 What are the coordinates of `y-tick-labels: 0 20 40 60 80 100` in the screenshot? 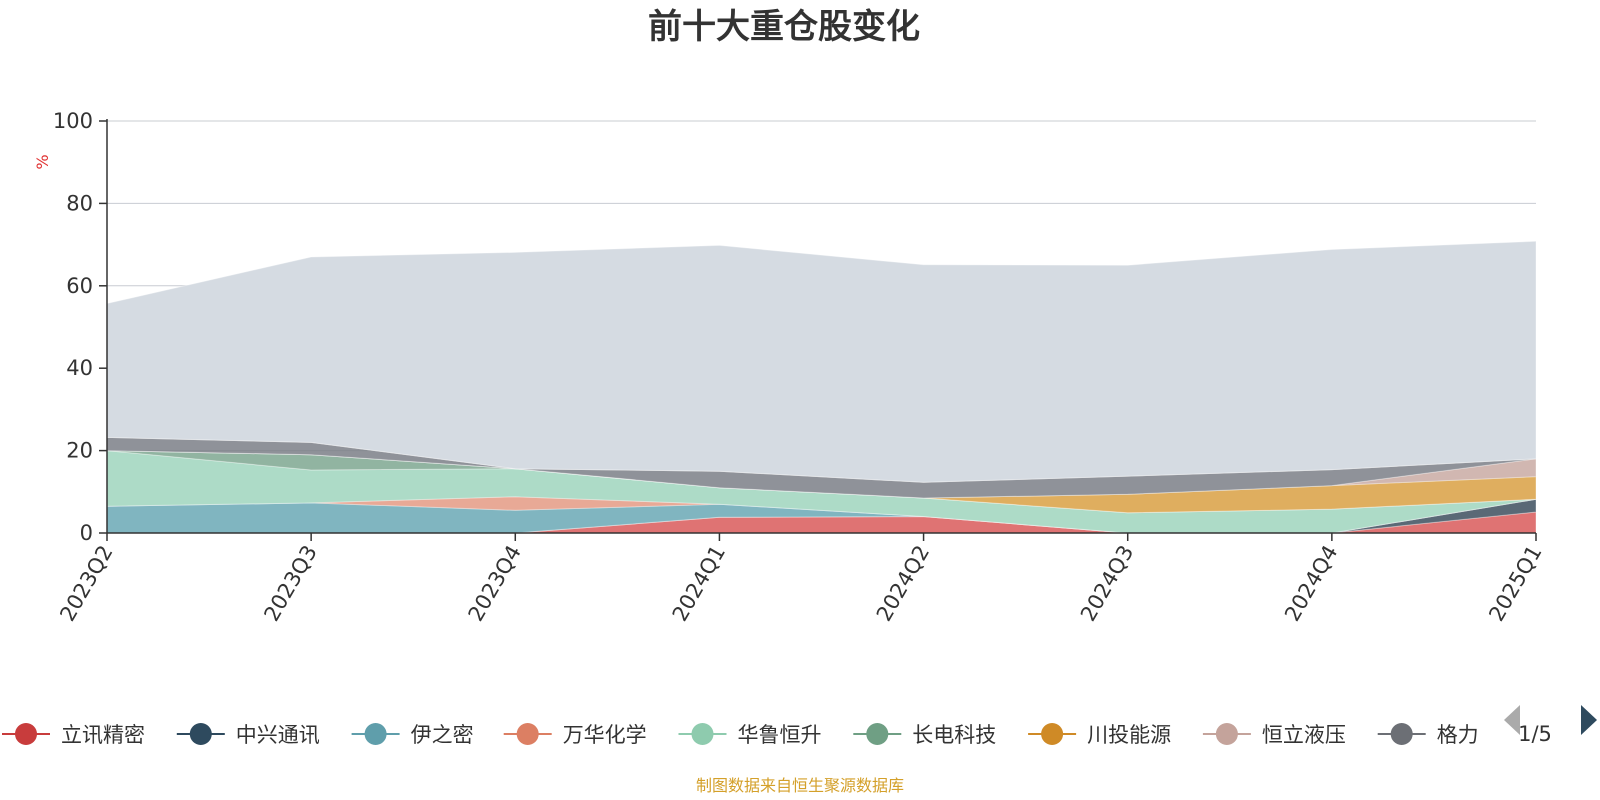 It's located at (73, 327).